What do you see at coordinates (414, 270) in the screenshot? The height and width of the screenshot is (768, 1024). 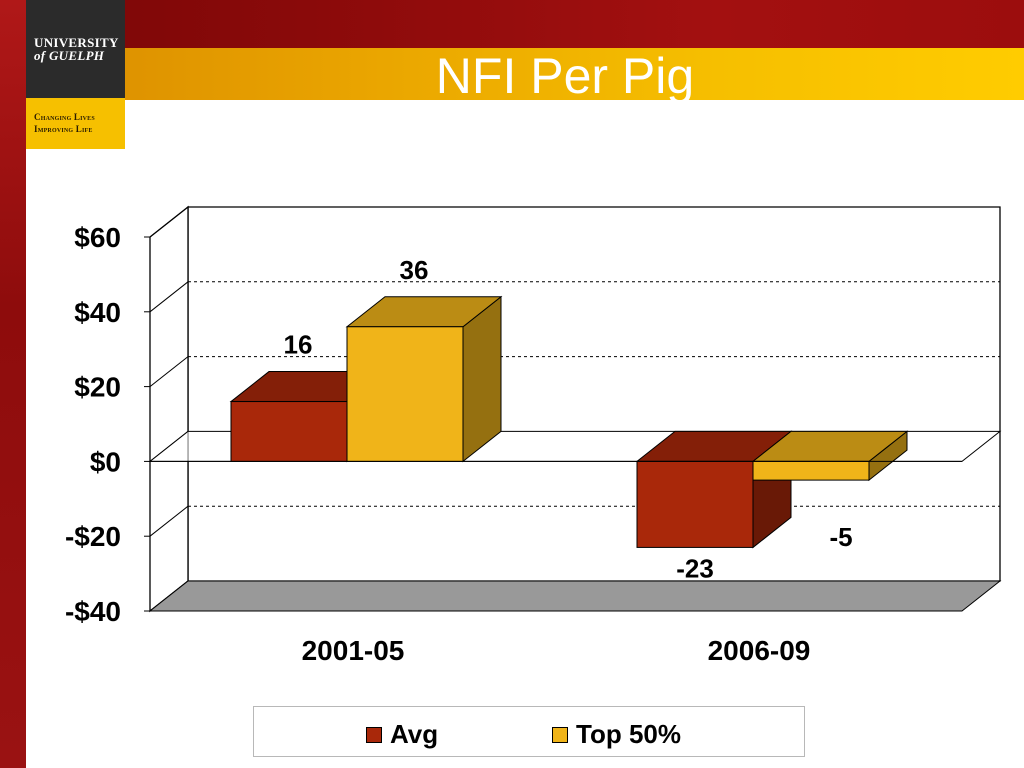 I see `data-label: 36` at bounding box center [414, 270].